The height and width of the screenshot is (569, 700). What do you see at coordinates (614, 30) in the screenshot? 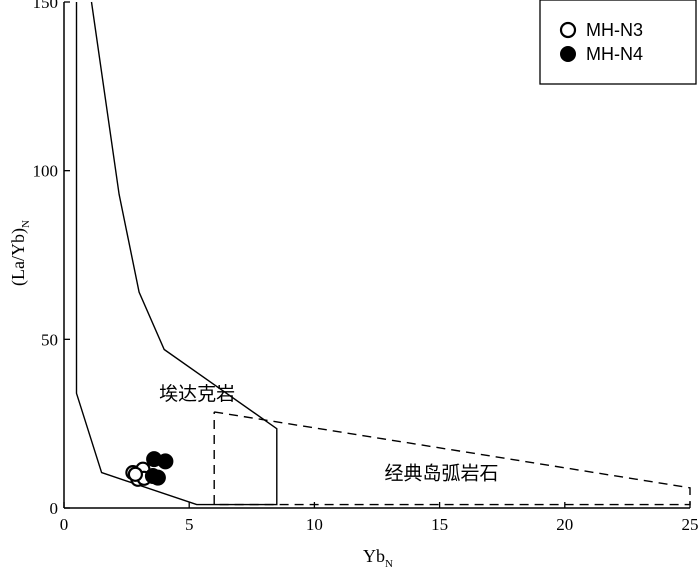
I see `legend-label-mh-n3: MH-N3` at bounding box center [614, 30].